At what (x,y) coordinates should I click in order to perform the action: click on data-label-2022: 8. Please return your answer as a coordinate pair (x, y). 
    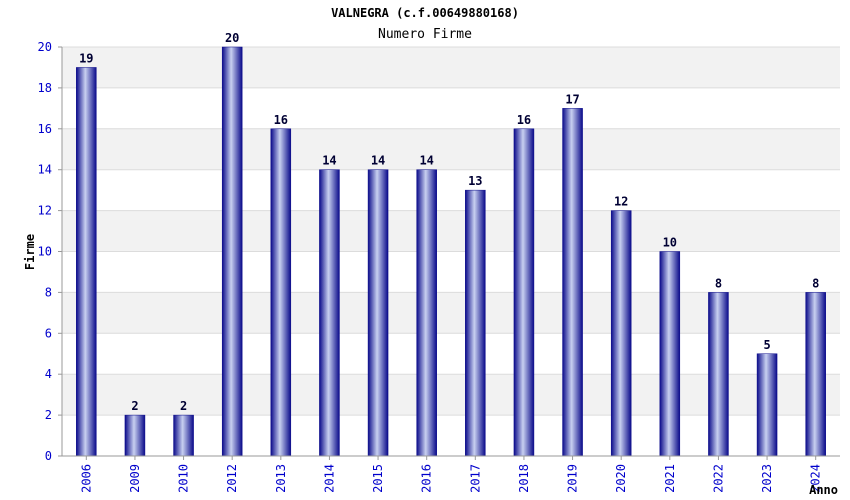
    Looking at the image, I should click on (718, 283).